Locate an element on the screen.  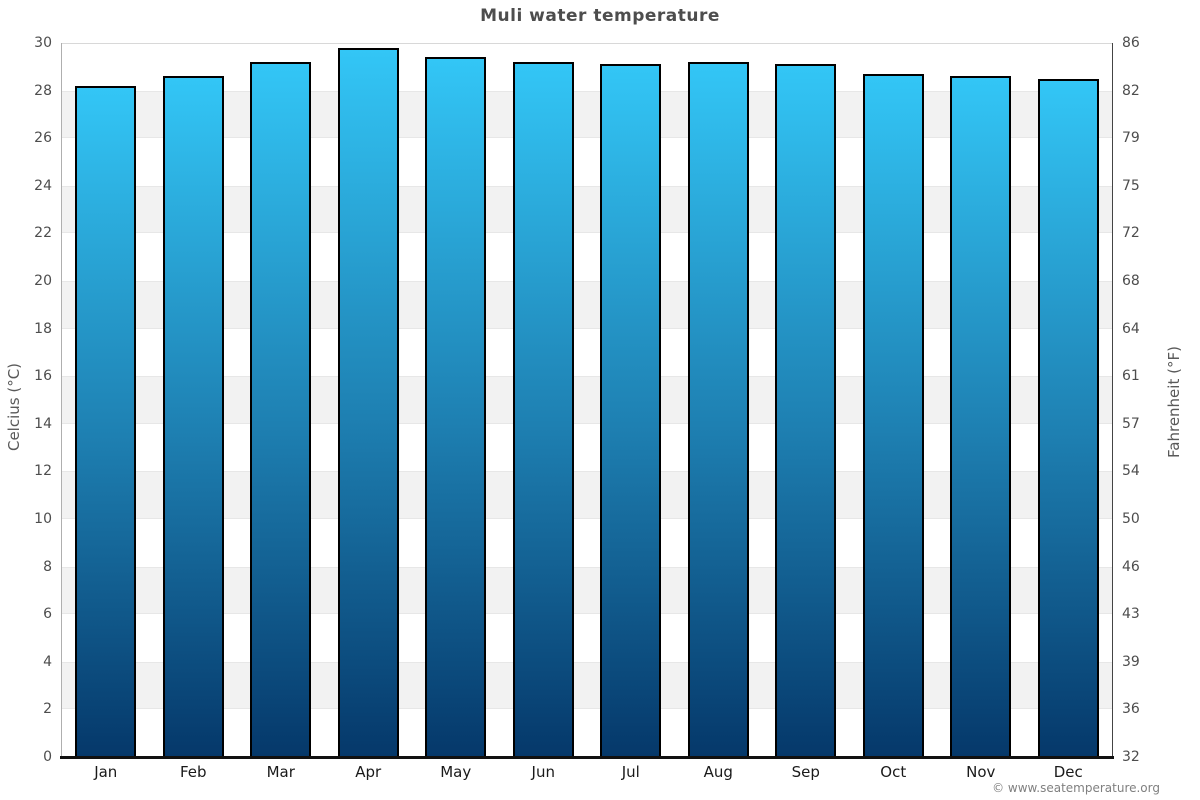
x-label-feb: Feb is located at coordinates (193, 772).